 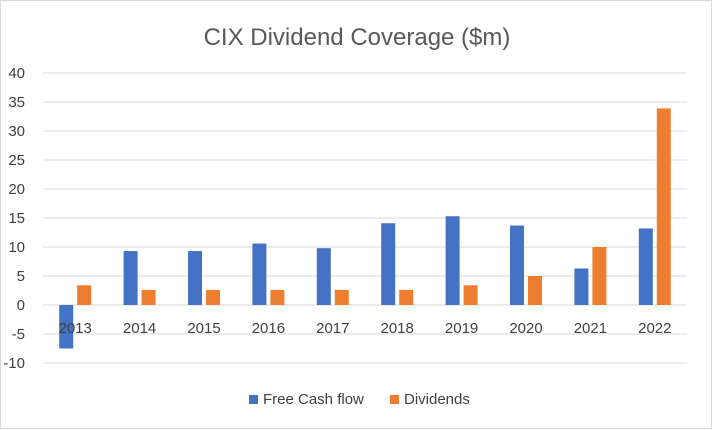 I want to click on x-tick-label: 2014, so click(x=139, y=328).